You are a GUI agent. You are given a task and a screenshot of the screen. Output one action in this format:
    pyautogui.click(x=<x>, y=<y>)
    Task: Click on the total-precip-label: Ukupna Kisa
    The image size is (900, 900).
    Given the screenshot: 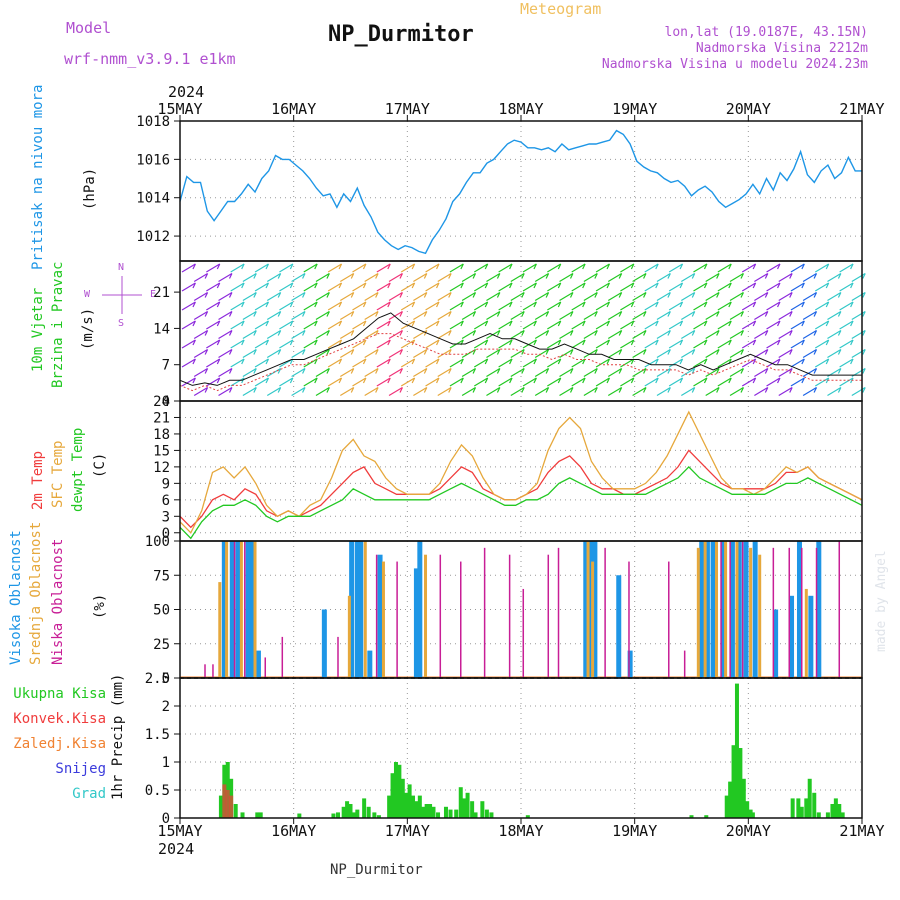 What is the action you would take?
    pyautogui.click(x=59, y=694)
    